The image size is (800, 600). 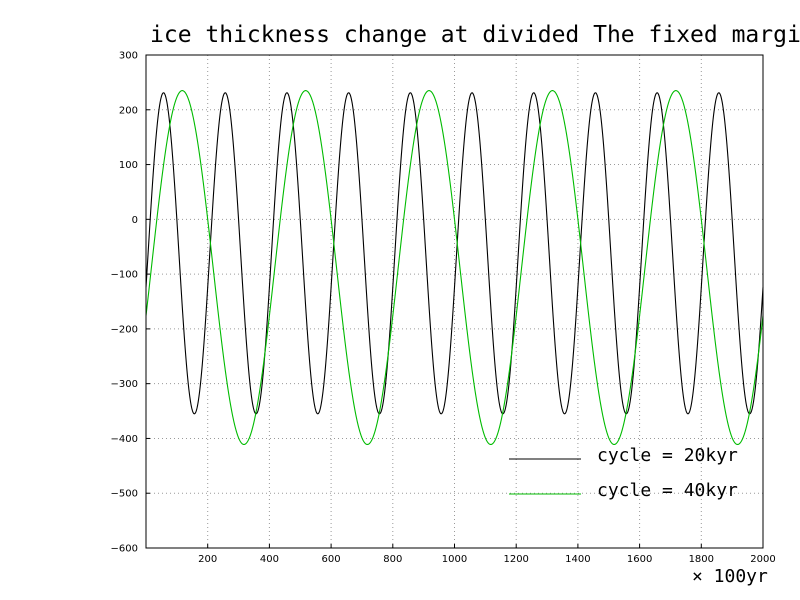 What do you see at coordinates (331, 559) in the screenshot?
I see `x-tick-label: 600` at bounding box center [331, 559].